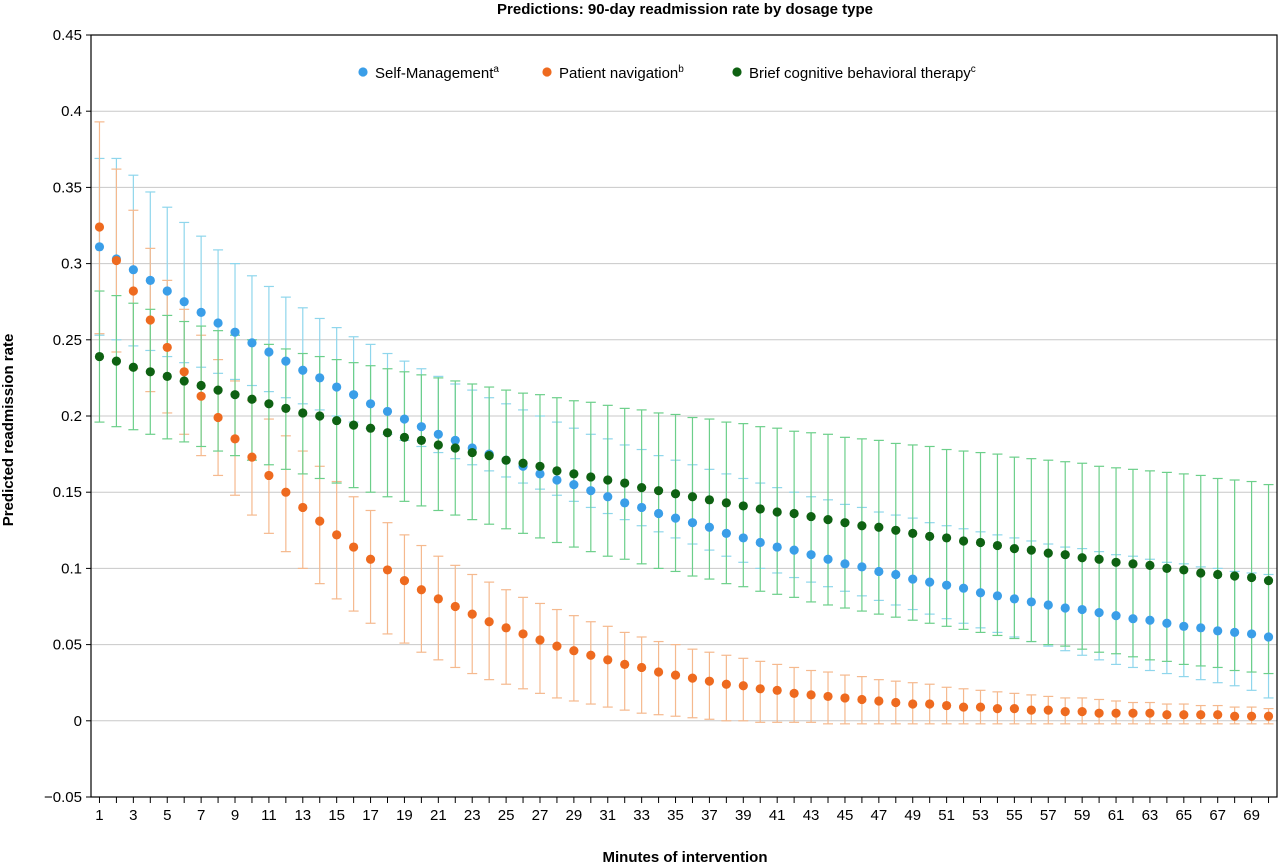  Describe the element at coordinates (685, 857) in the screenshot. I see `x-axis-title: Minutes of intervention` at that location.